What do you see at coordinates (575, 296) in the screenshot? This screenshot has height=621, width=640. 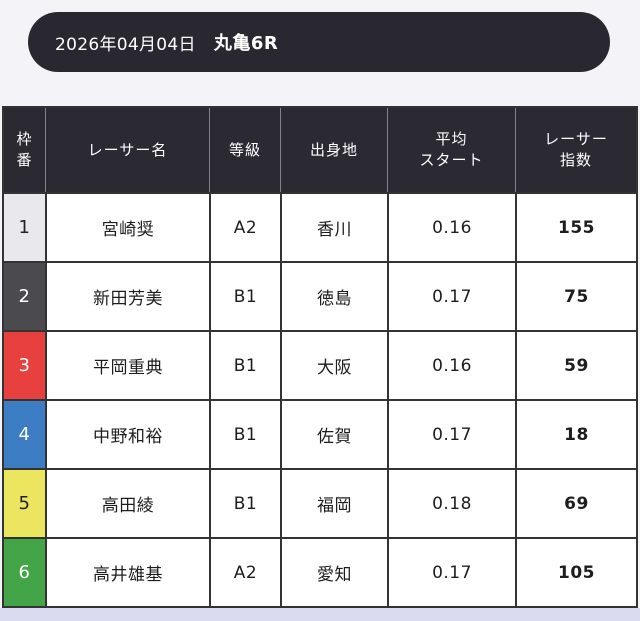 I see `racer-index-cell: 75` at bounding box center [575, 296].